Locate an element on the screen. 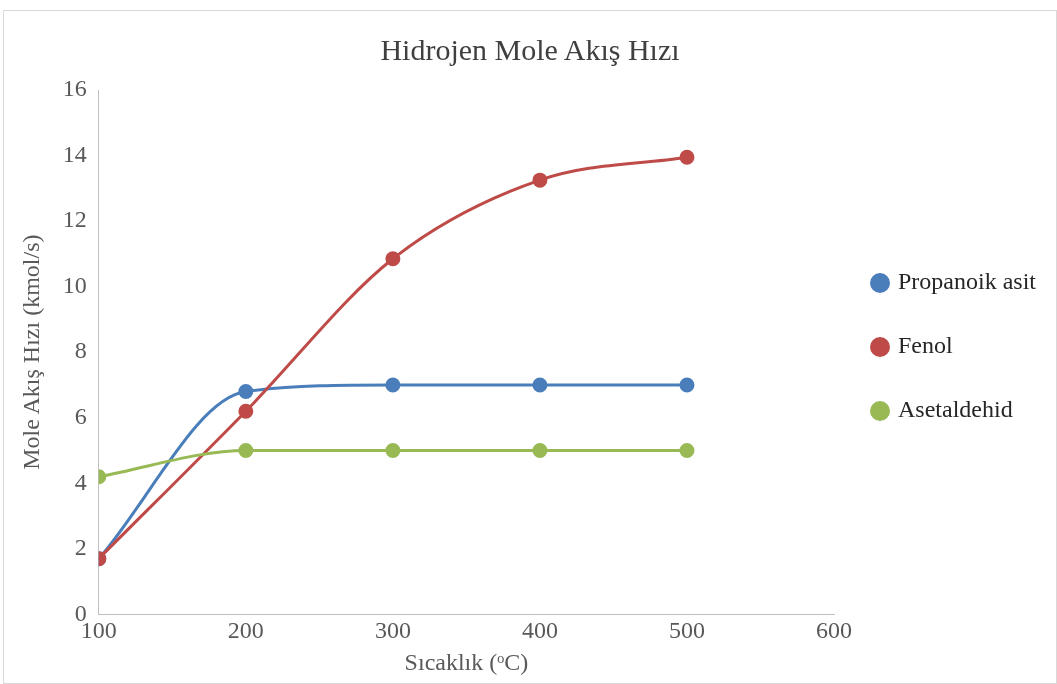  y-tick-label: 6 is located at coordinates (80, 416).